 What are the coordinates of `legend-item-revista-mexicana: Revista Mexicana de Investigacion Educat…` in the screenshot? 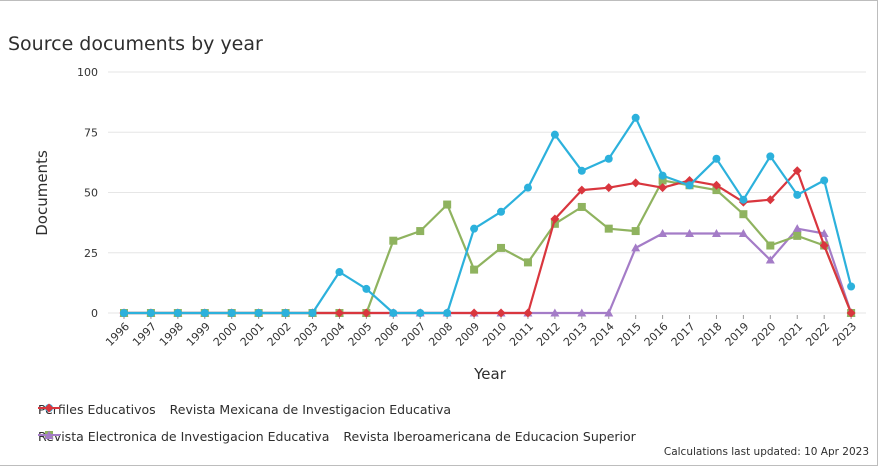 It's located at (244, 409).